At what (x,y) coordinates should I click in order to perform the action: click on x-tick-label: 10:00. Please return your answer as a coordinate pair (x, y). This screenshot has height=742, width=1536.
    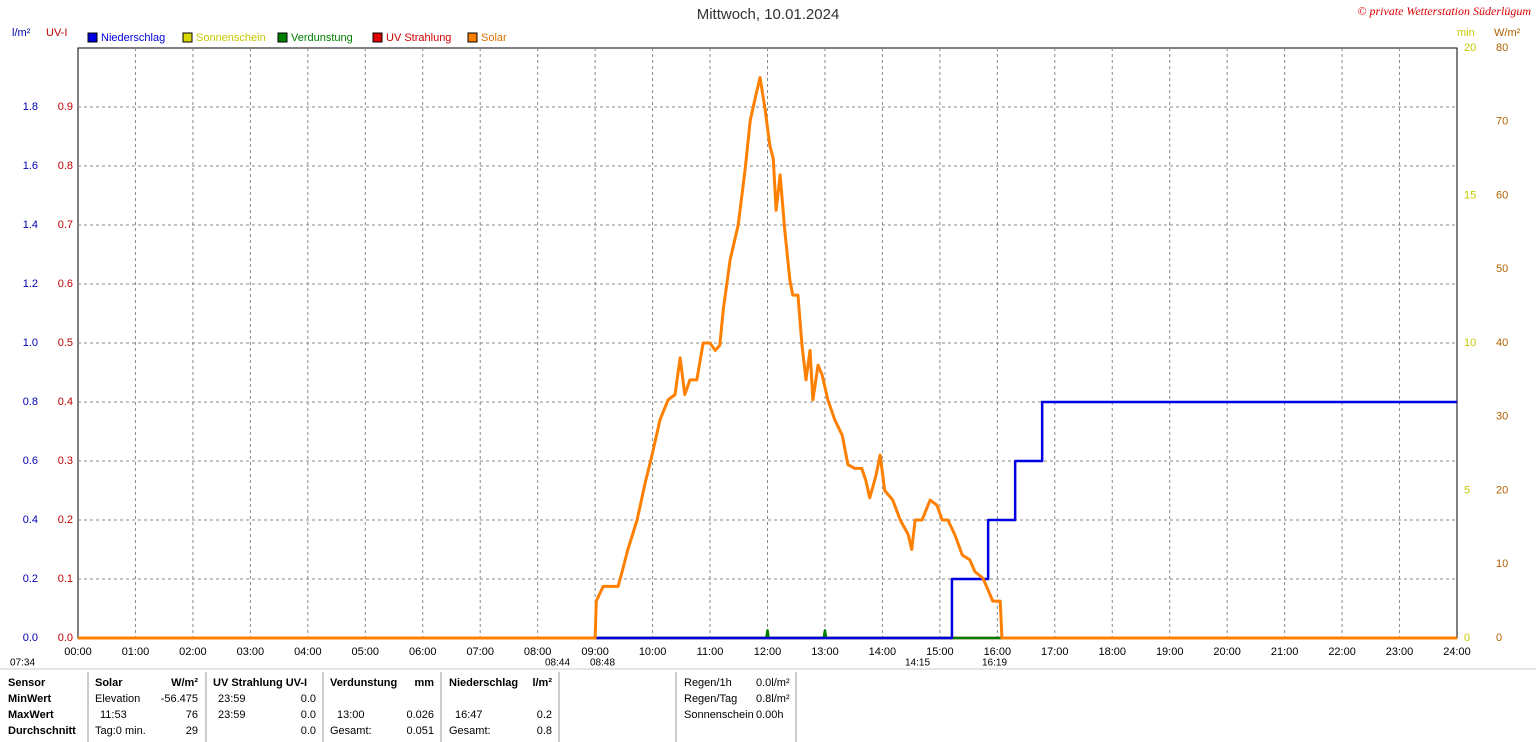
    Looking at the image, I should click on (653, 652).